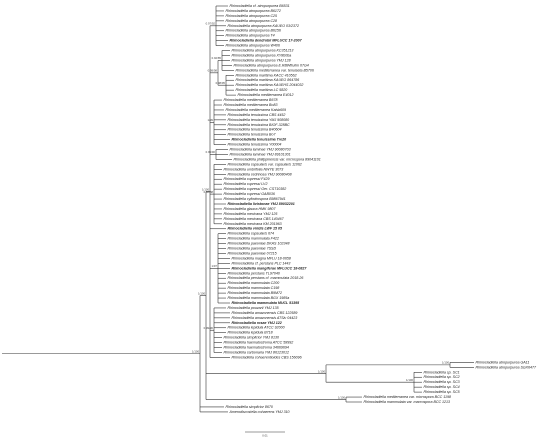  I want to click on taxon-label: Rhinocladiella atropurpurea GA11, so click(503, 362).